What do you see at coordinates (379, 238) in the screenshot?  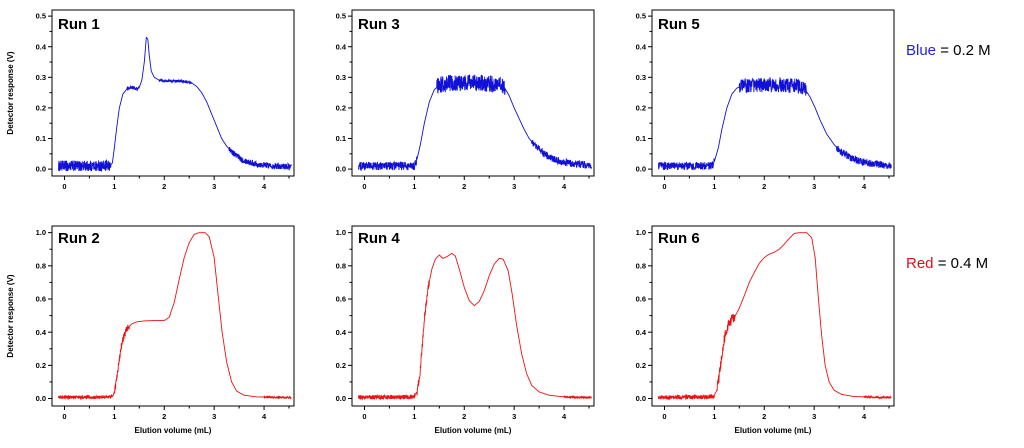 I see `run-4-label: Run 4` at bounding box center [379, 238].